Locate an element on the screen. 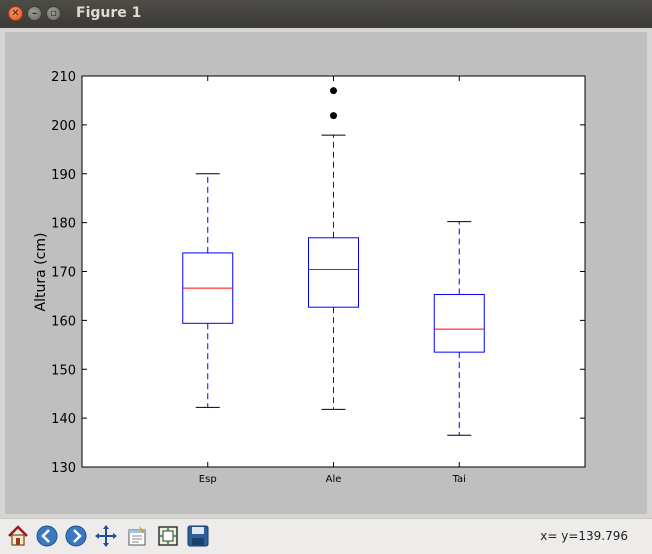 The height and width of the screenshot is (554, 652). y-tick-label: 200 is located at coordinates (63, 126).